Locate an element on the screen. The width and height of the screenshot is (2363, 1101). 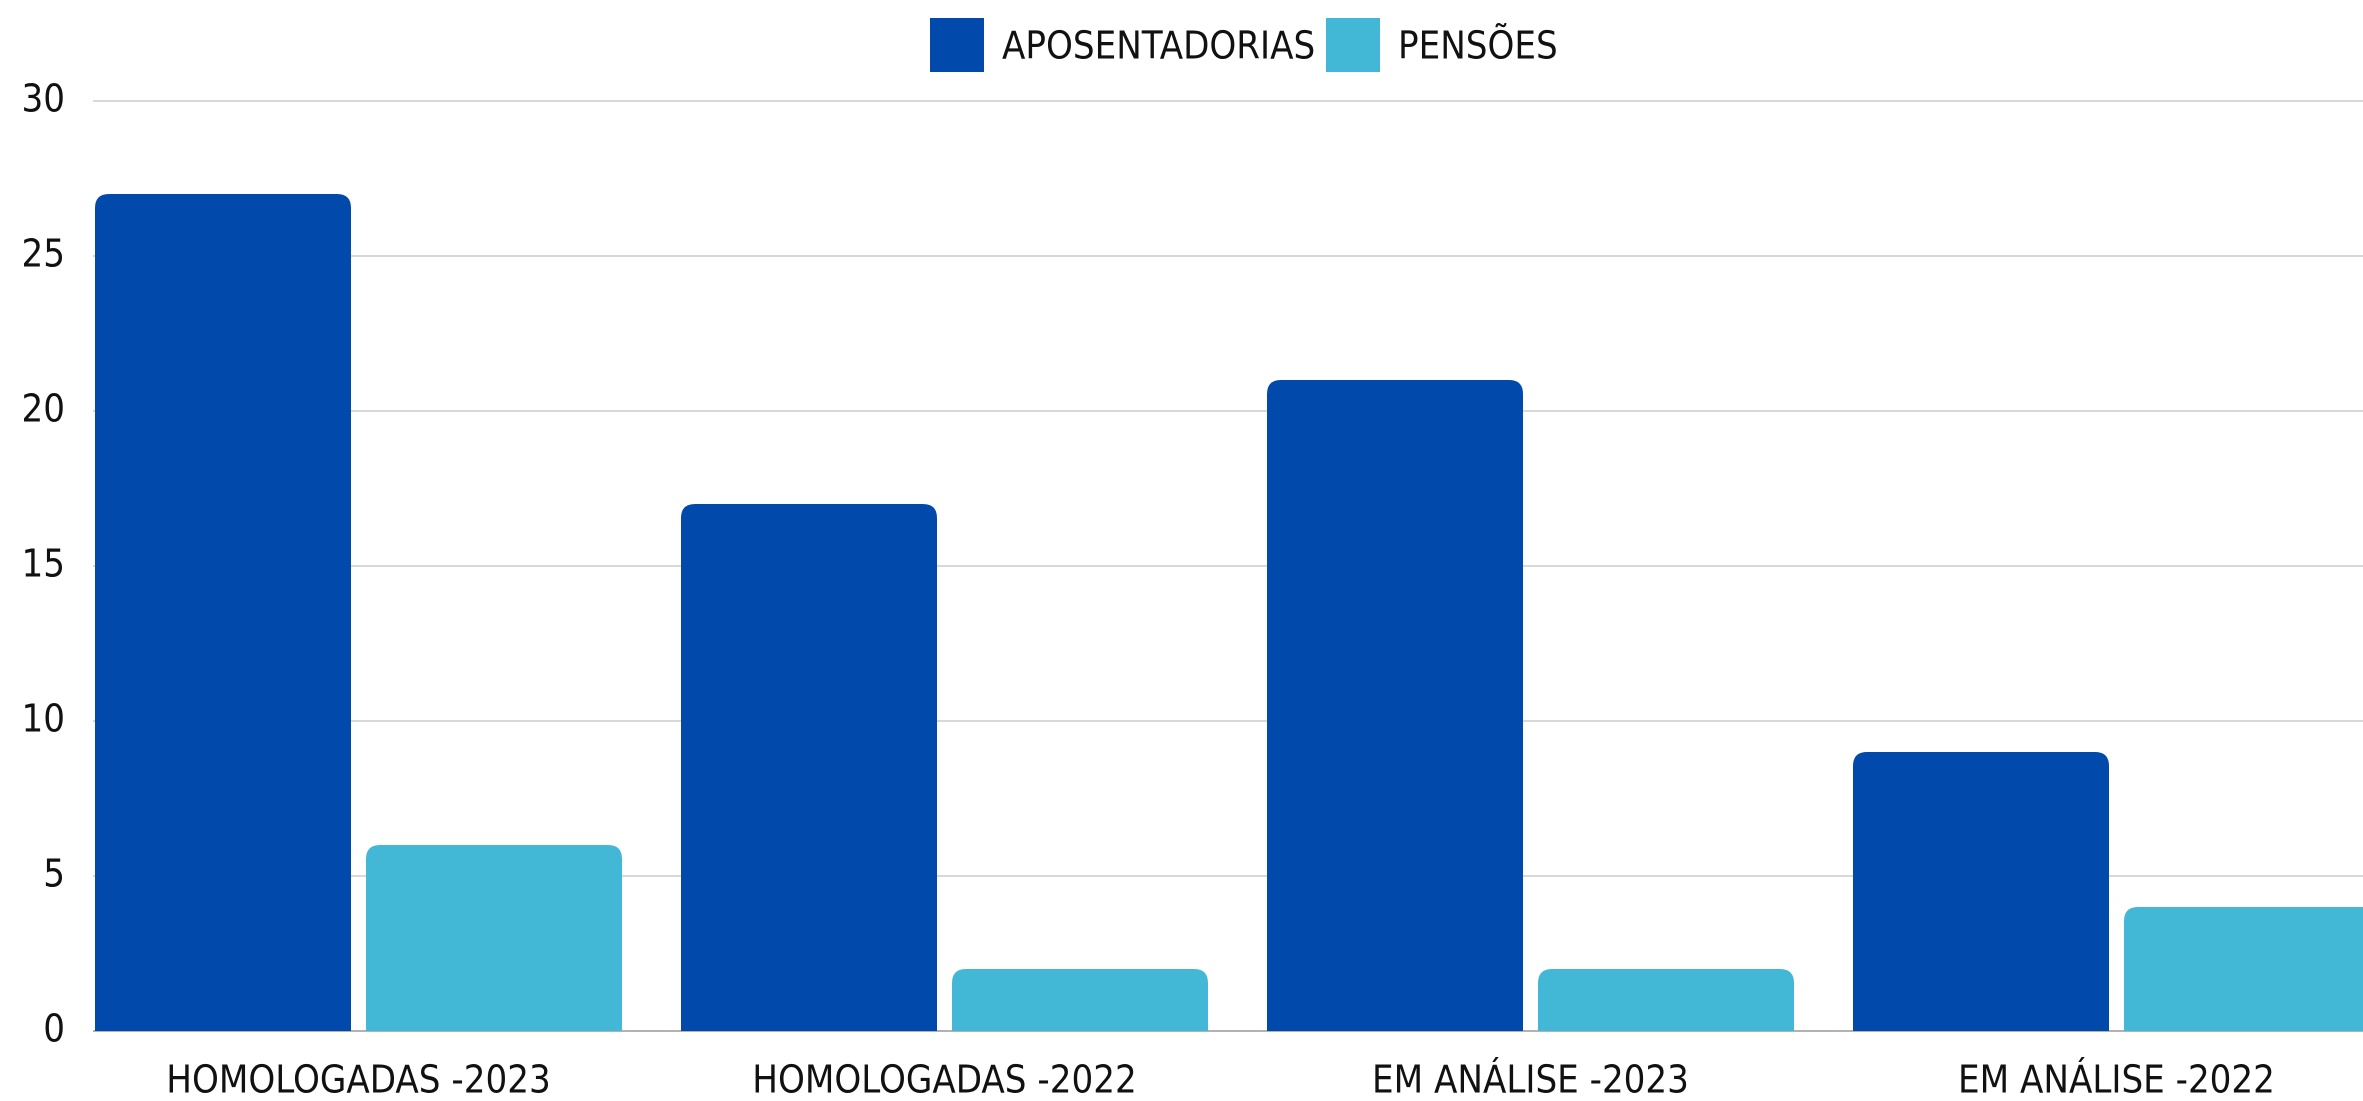
x-tick-label: EM ANÁLISE -2023 is located at coordinates (1530, 1079).